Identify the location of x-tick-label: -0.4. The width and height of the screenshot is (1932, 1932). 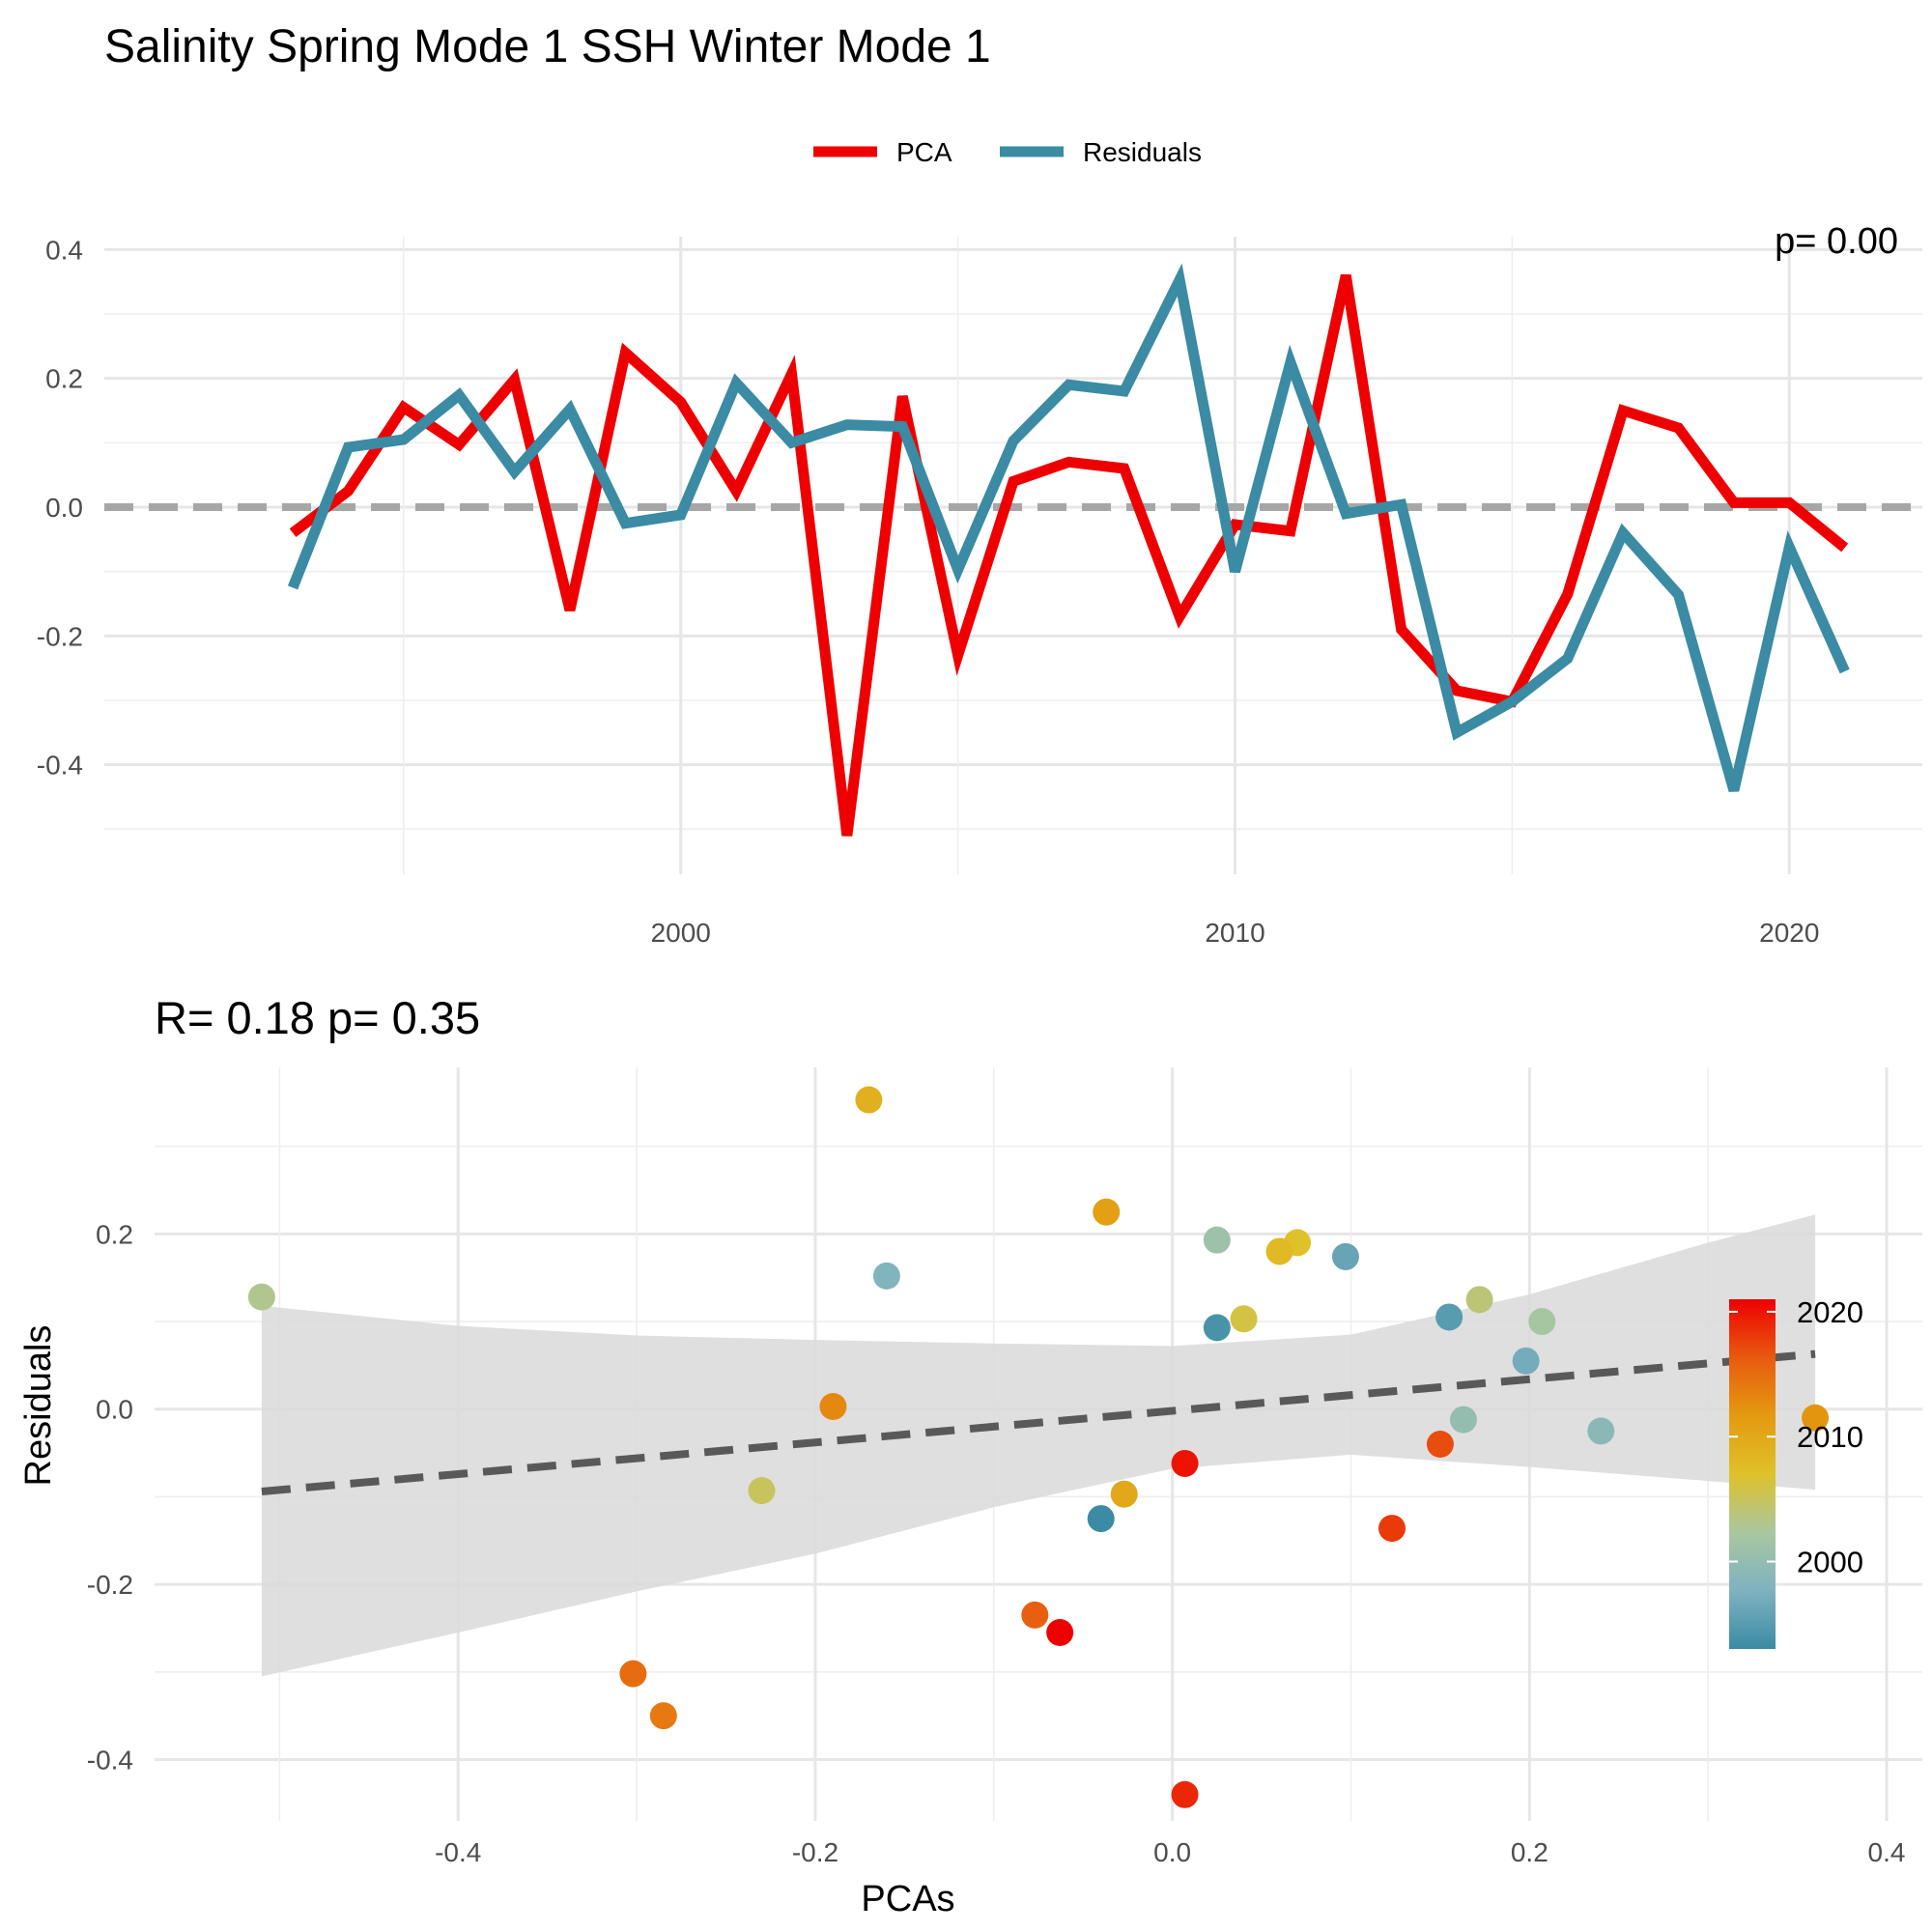
(458, 1852).